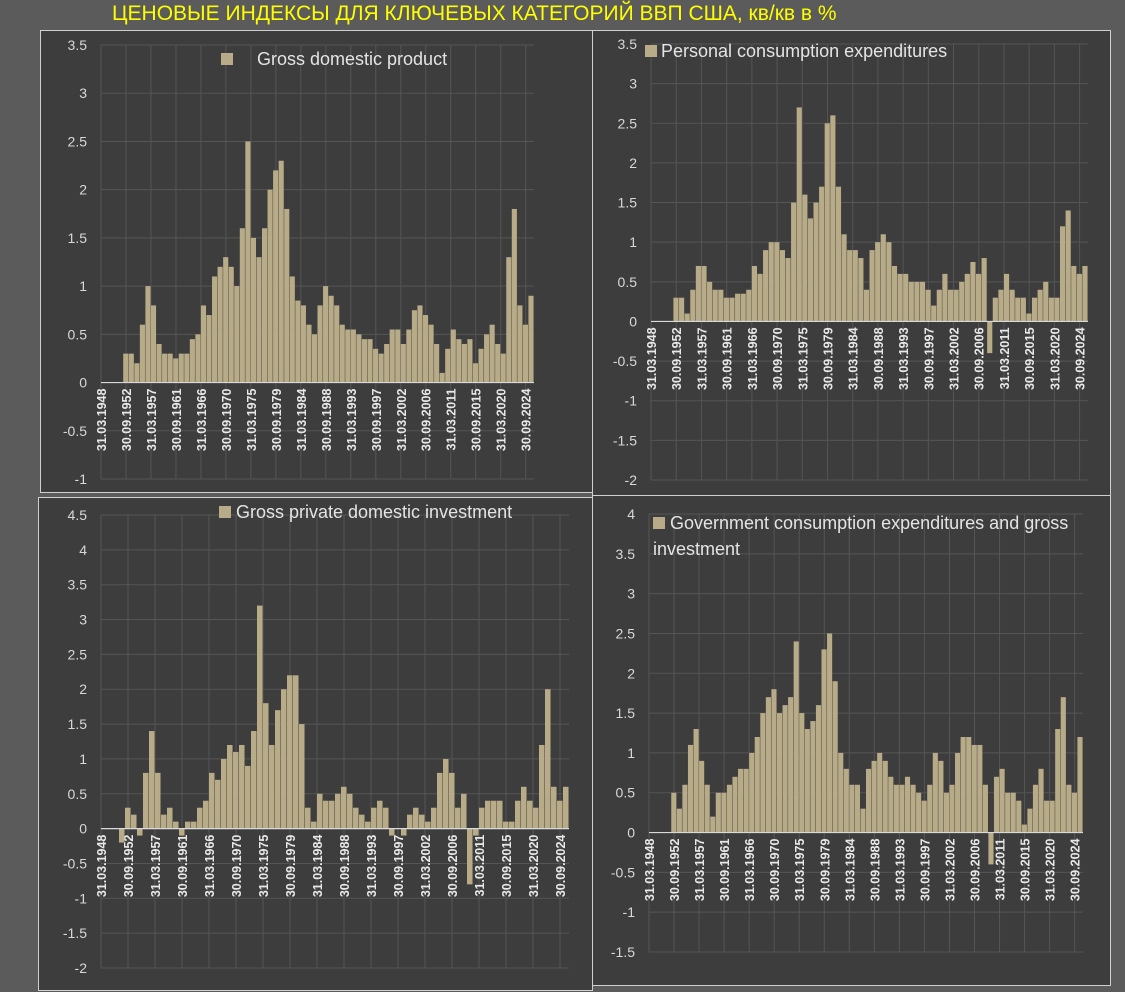 The image size is (1125, 992). What do you see at coordinates (778, 358) in the screenshot?
I see `x-tick-label: 30.09.1970` at bounding box center [778, 358].